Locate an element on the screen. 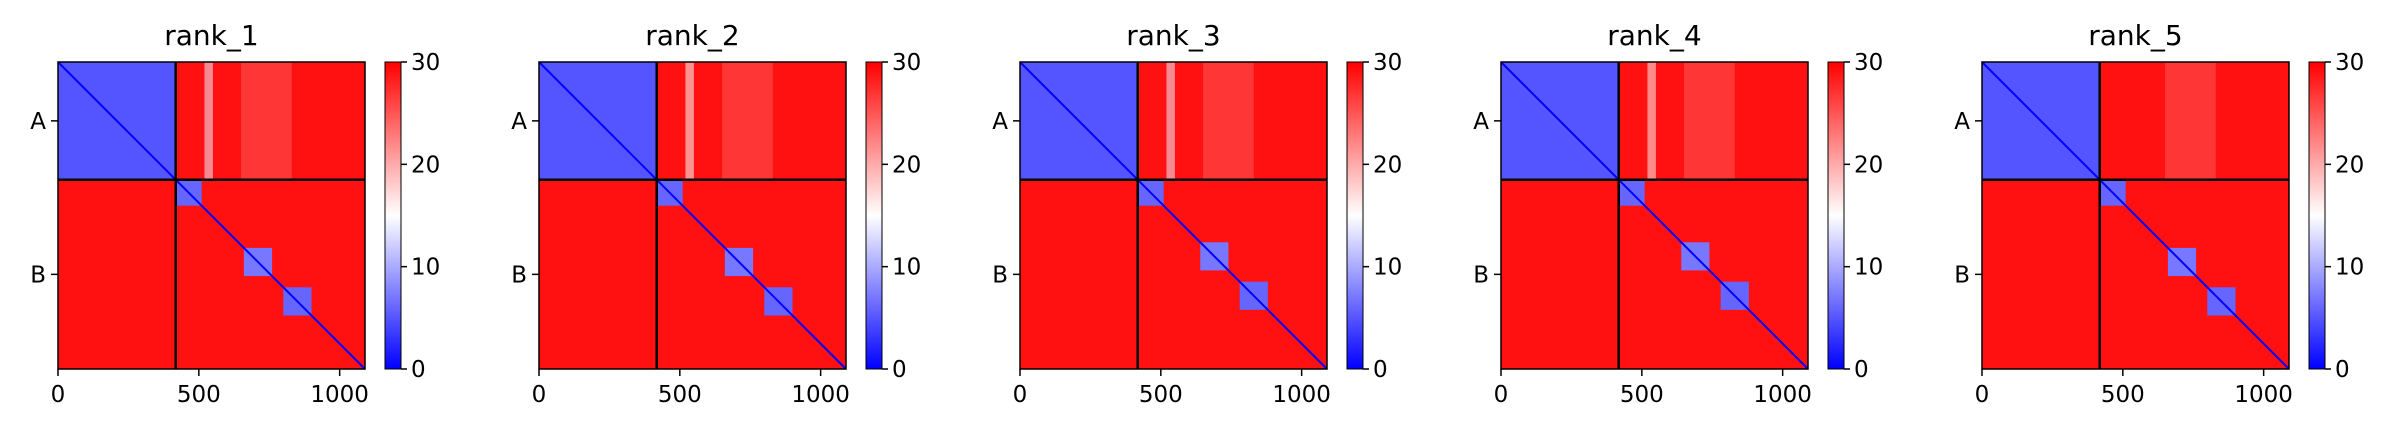 This screenshot has width=2401, height=438. panel-title: rank_2 is located at coordinates (692, 35).